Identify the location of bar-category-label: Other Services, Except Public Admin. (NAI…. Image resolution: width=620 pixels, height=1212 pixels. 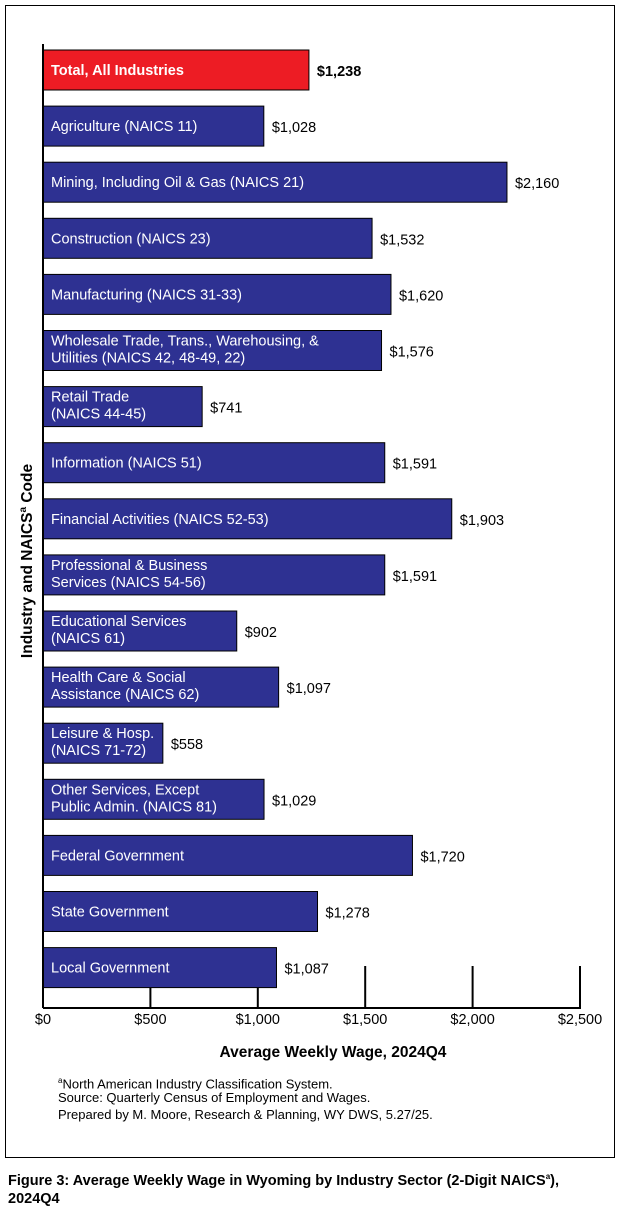
(134, 798).